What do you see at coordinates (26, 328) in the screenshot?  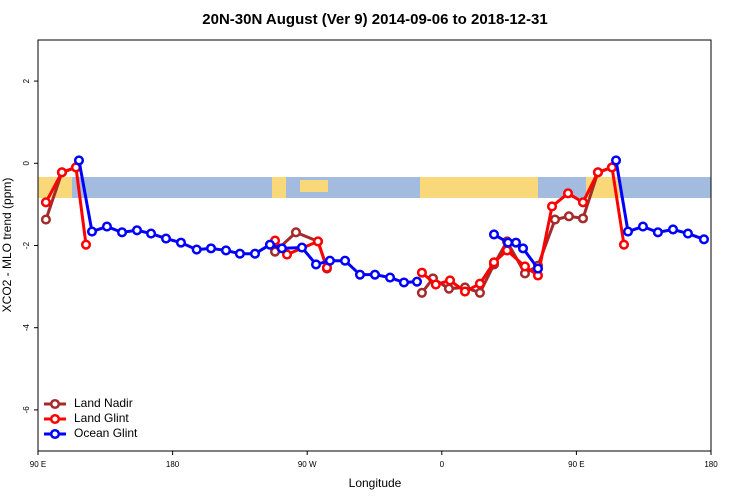 I see `y-tick-label: -4` at bounding box center [26, 328].